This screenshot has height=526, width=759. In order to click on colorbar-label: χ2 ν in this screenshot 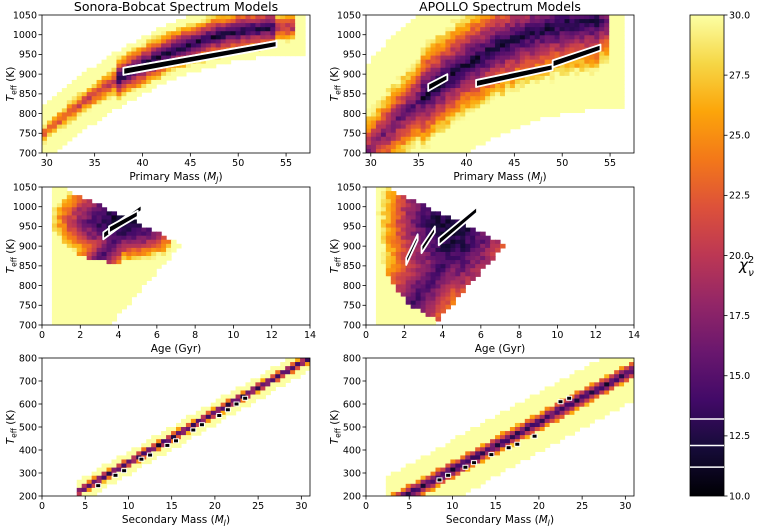, I will do `click(746, 267)`.